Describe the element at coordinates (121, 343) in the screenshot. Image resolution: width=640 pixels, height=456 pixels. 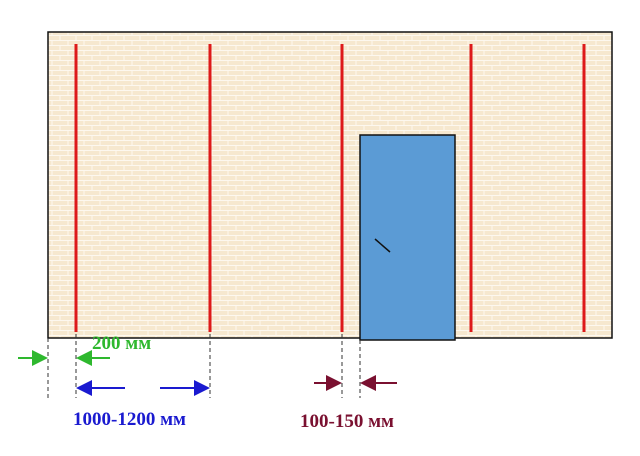
I see `edge-offset-label: 200 мм` at that location.